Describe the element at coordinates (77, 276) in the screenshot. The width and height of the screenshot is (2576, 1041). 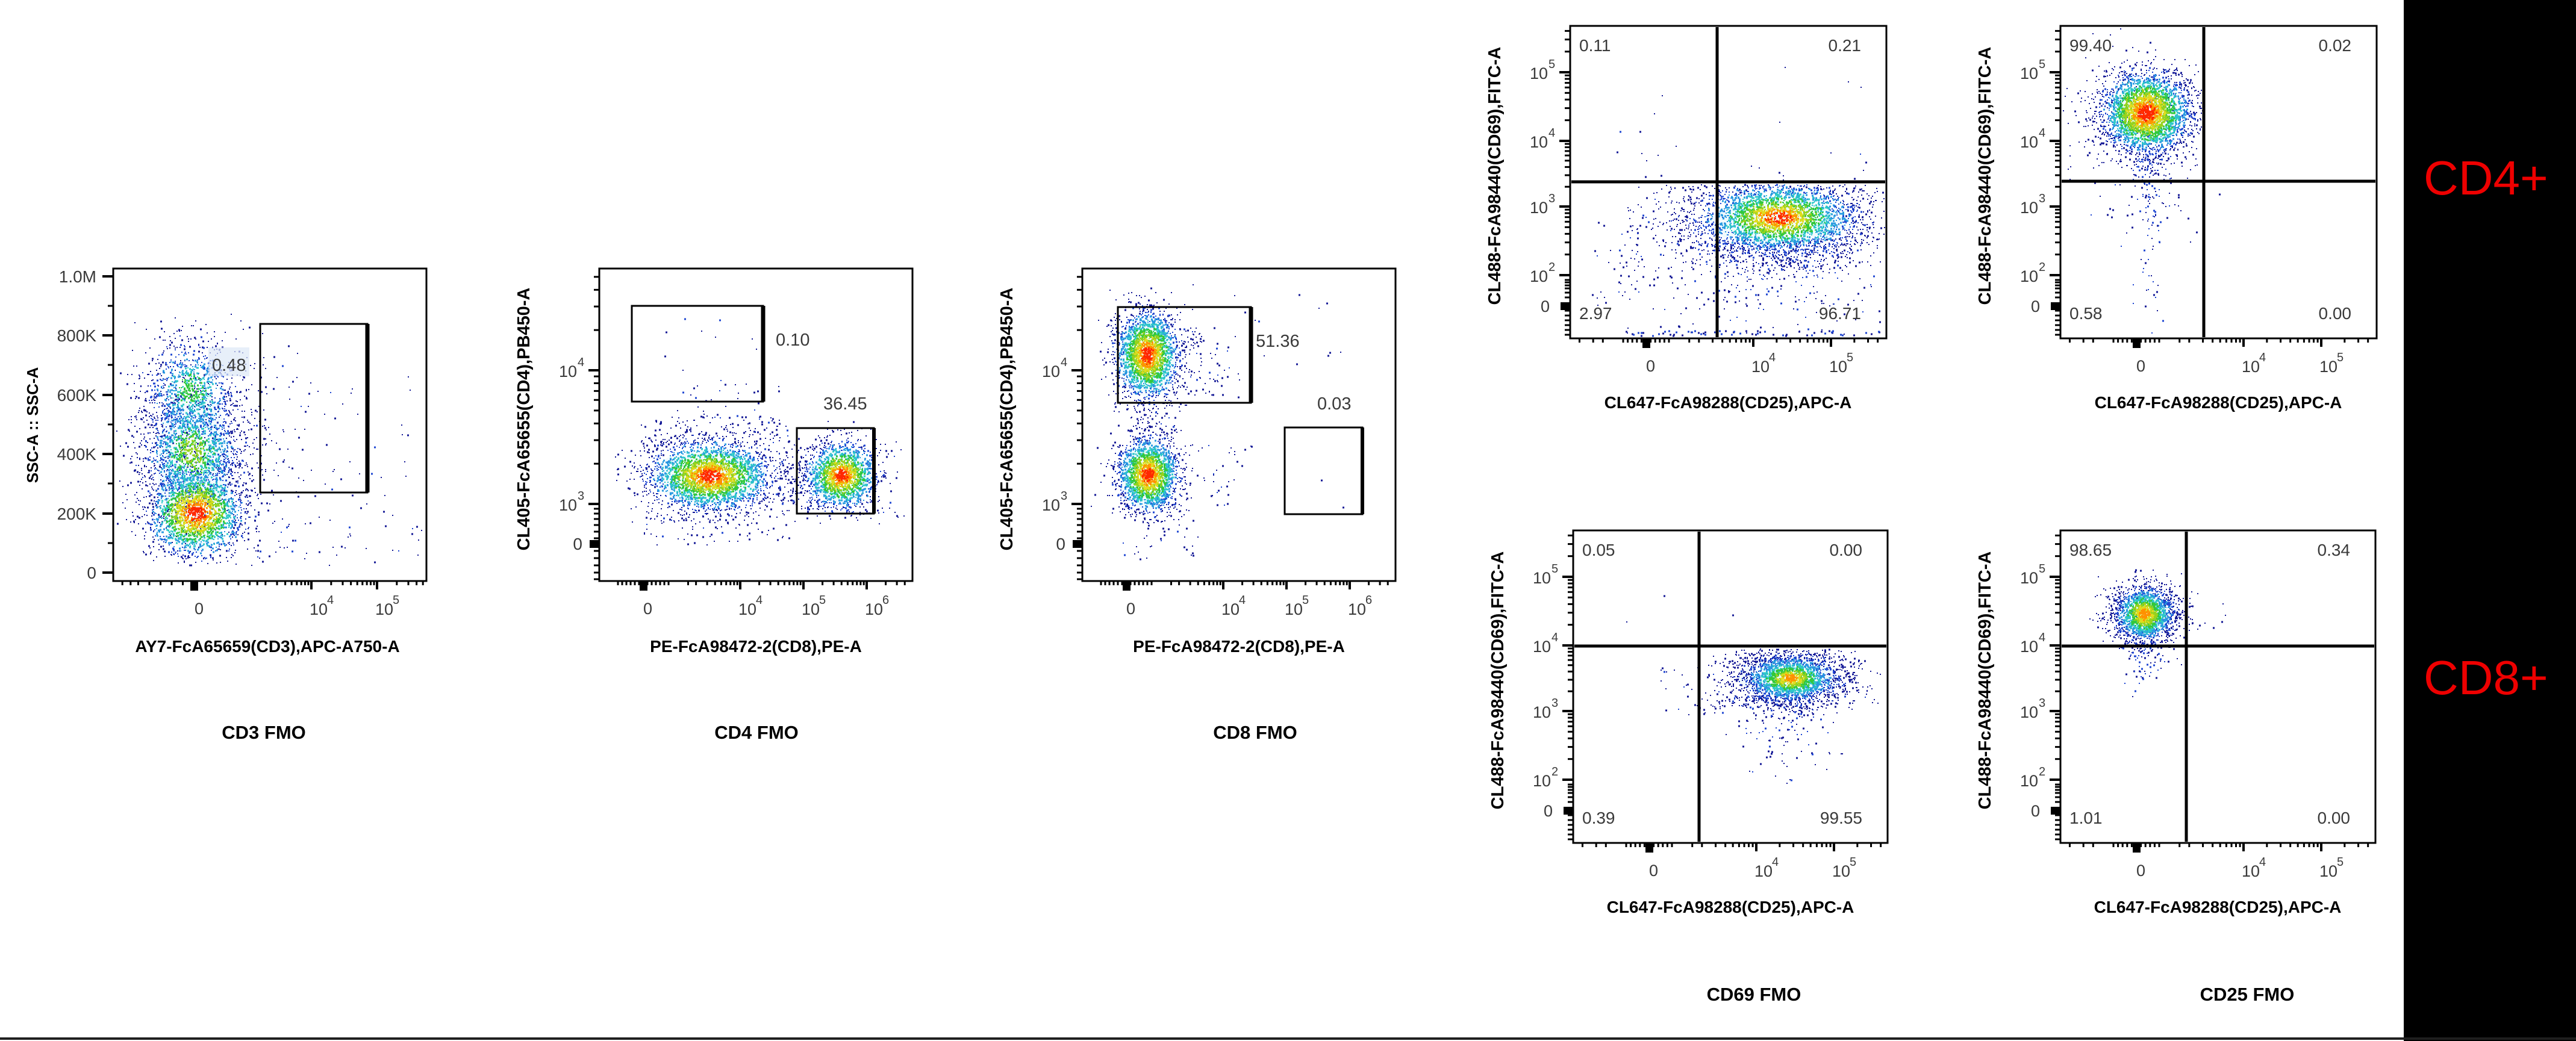
I see `svg-text: 1.0M` at that location.